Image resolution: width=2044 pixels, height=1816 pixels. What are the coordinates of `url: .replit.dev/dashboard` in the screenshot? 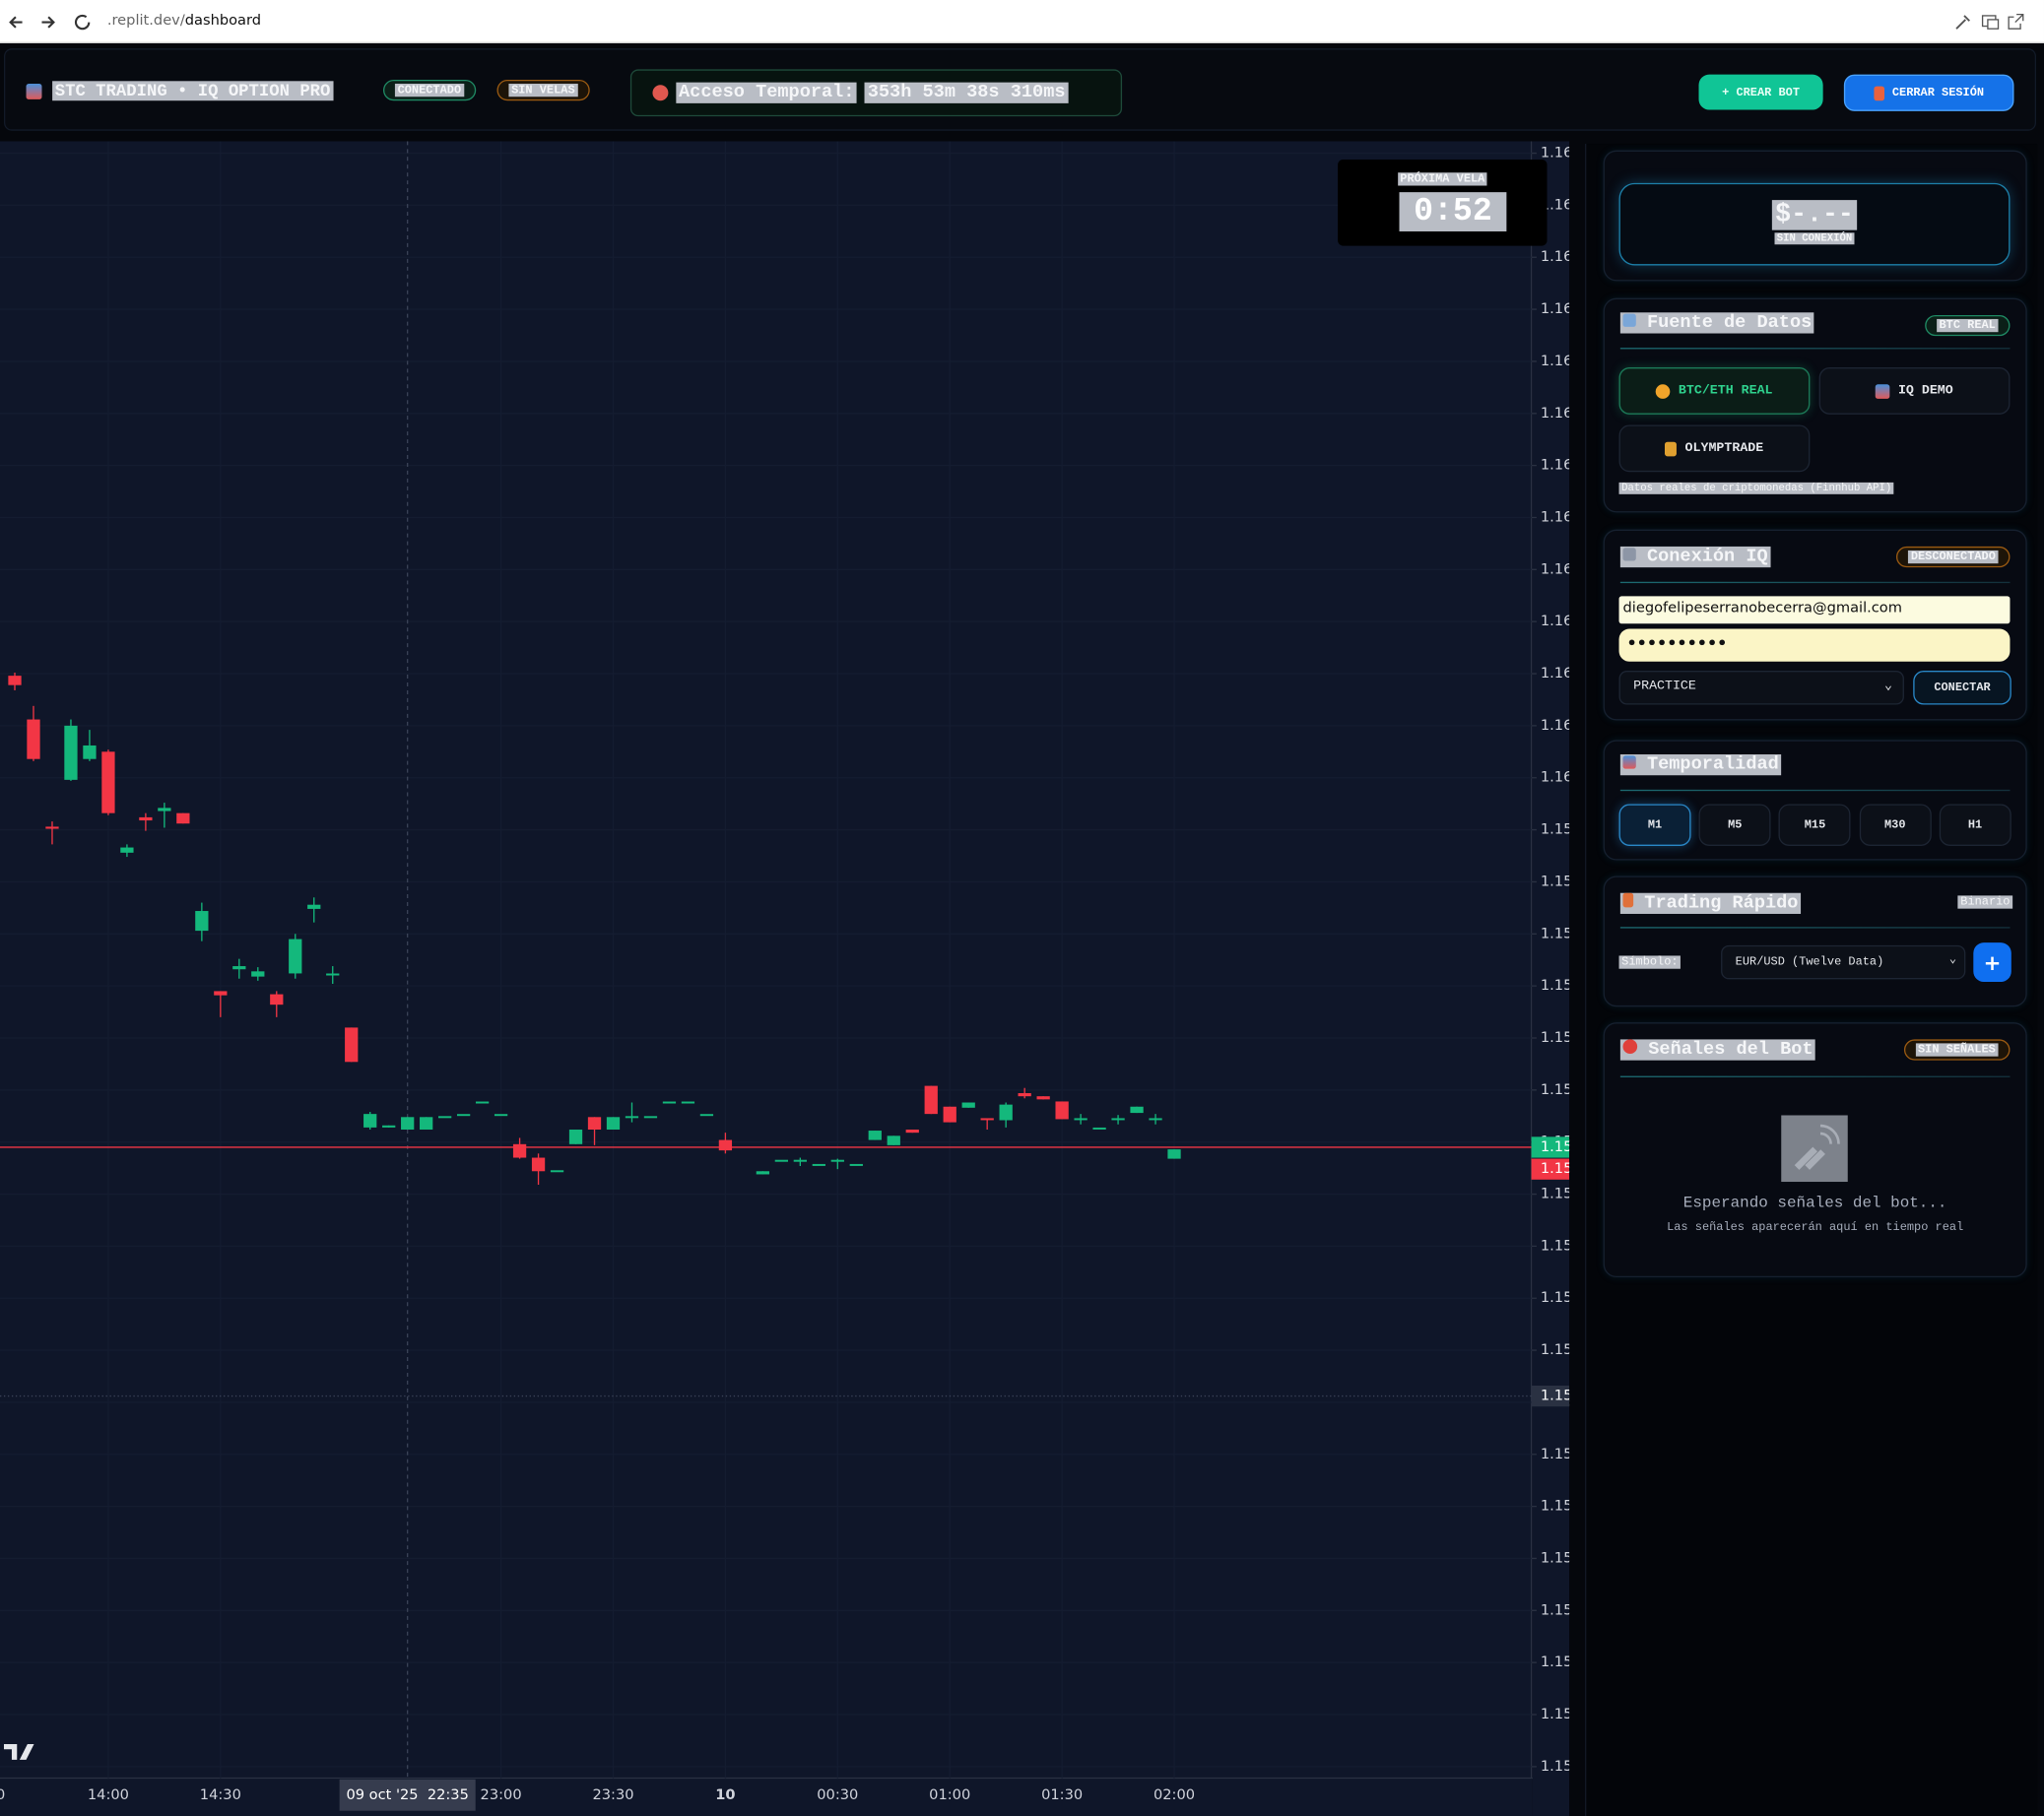 It's located at (184, 20).